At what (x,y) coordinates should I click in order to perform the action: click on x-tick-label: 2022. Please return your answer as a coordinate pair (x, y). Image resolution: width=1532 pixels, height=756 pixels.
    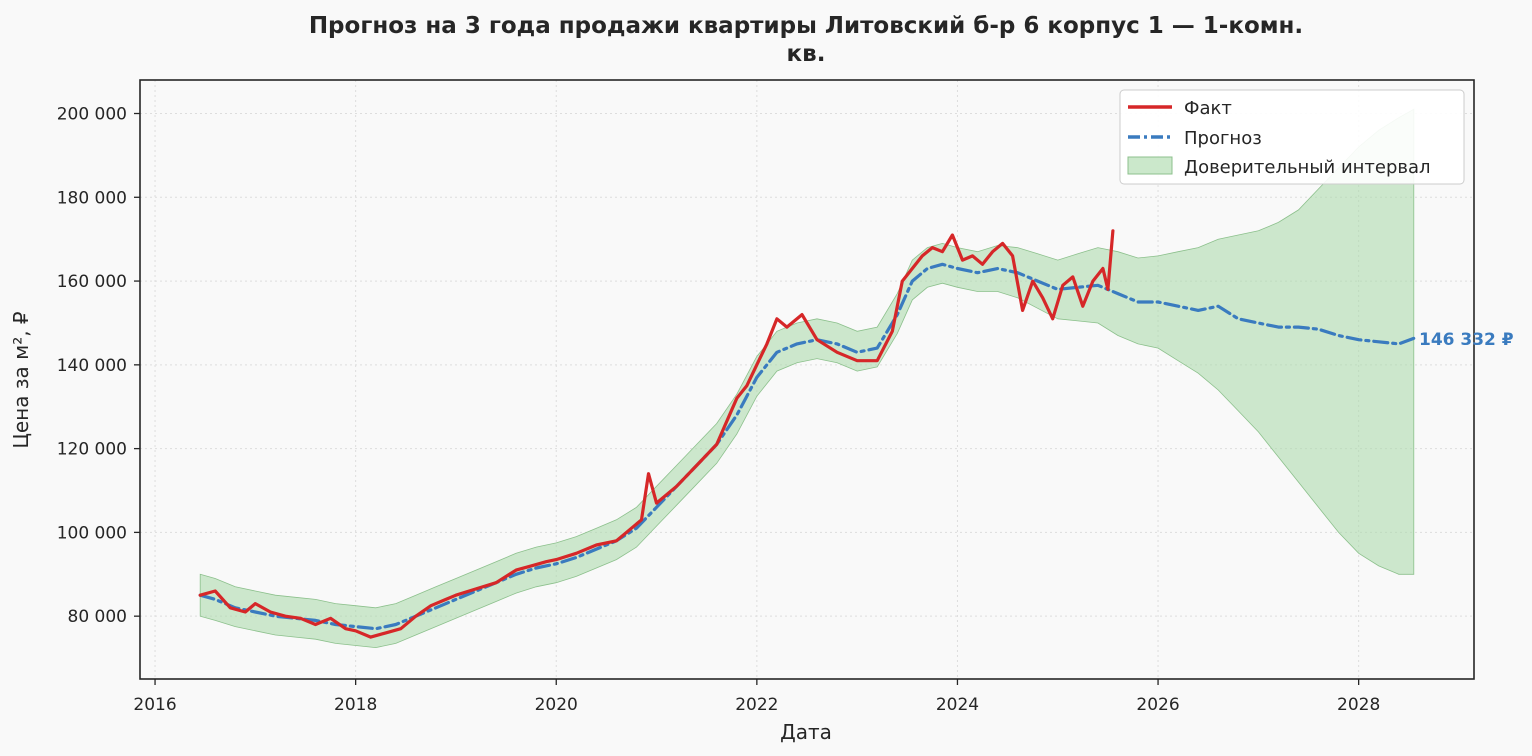
    Looking at the image, I should click on (756, 705).